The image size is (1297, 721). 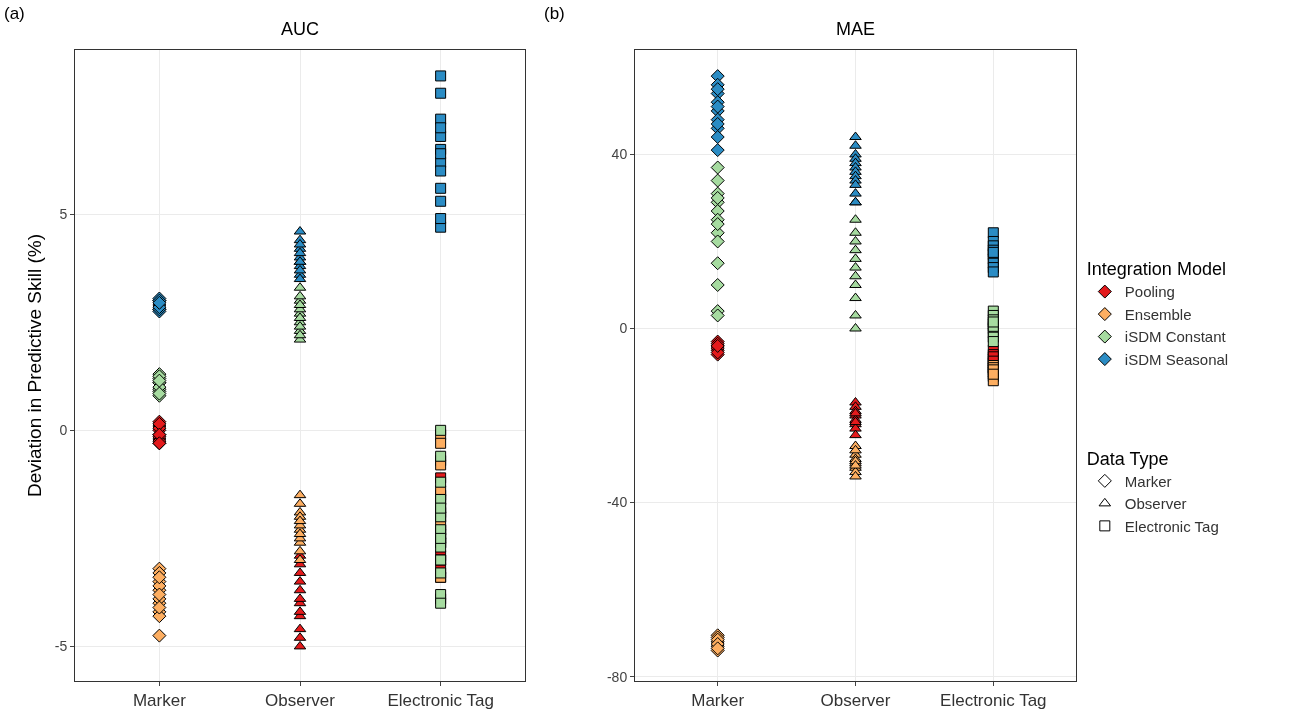 I want to click on text: (b), so click(x=554, y=13).